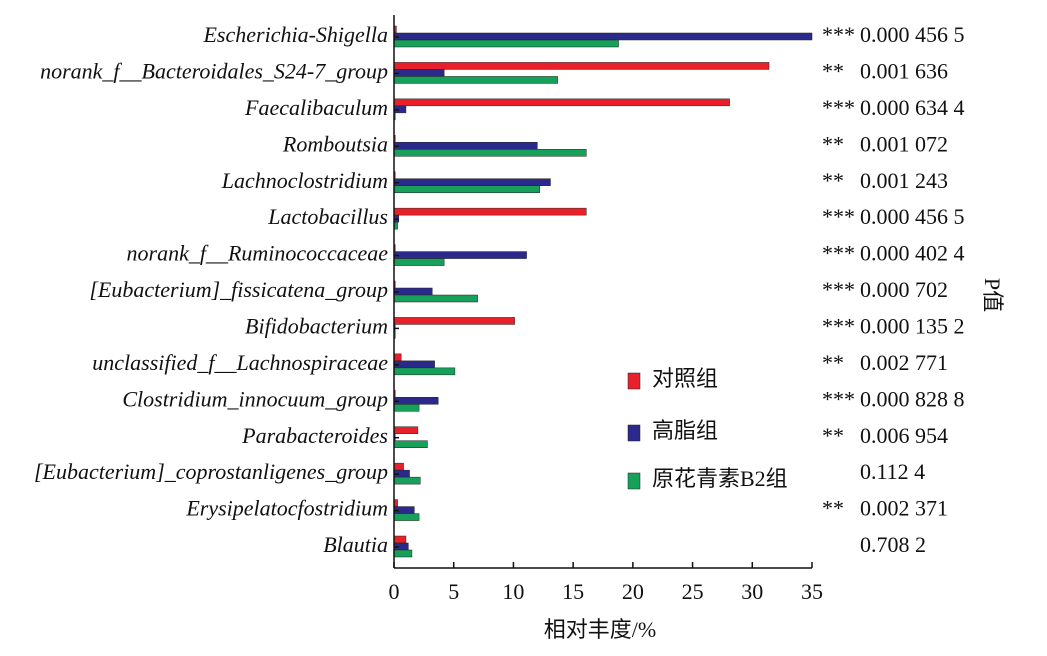 The image size is (1047, 656). What do you see at coordinates (316, 325) in the screenshot?
I see `category-label: Bifidobacterium` at bounding box center [316, 325].